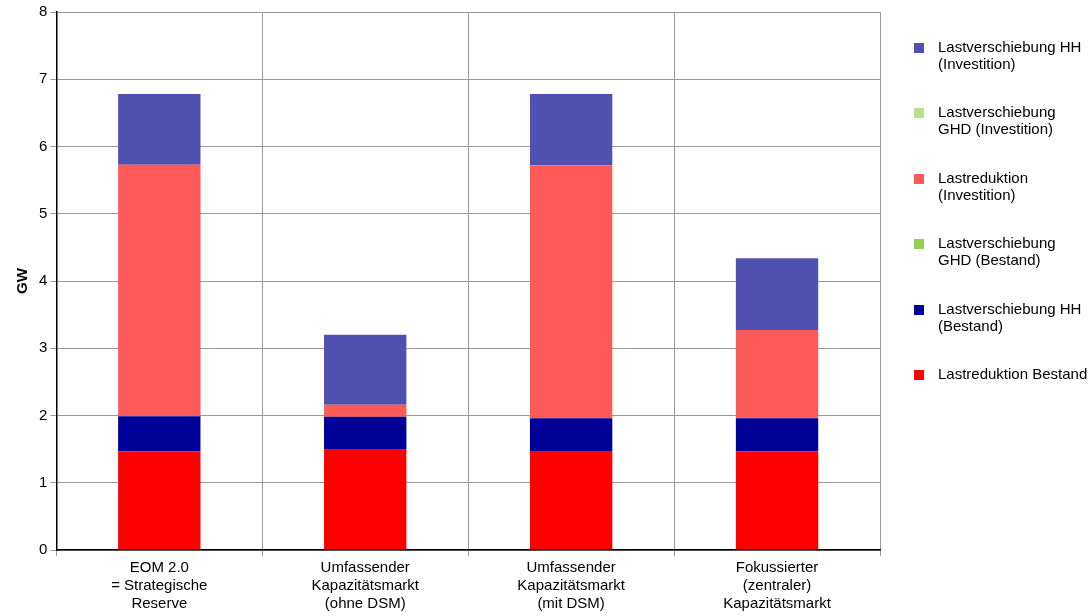  What do you see at coordinates (1010, 55) in the screenshot?
I see `legend-label: Lastverschiebung HH (Investition)` at bounding box center [1010, 55].